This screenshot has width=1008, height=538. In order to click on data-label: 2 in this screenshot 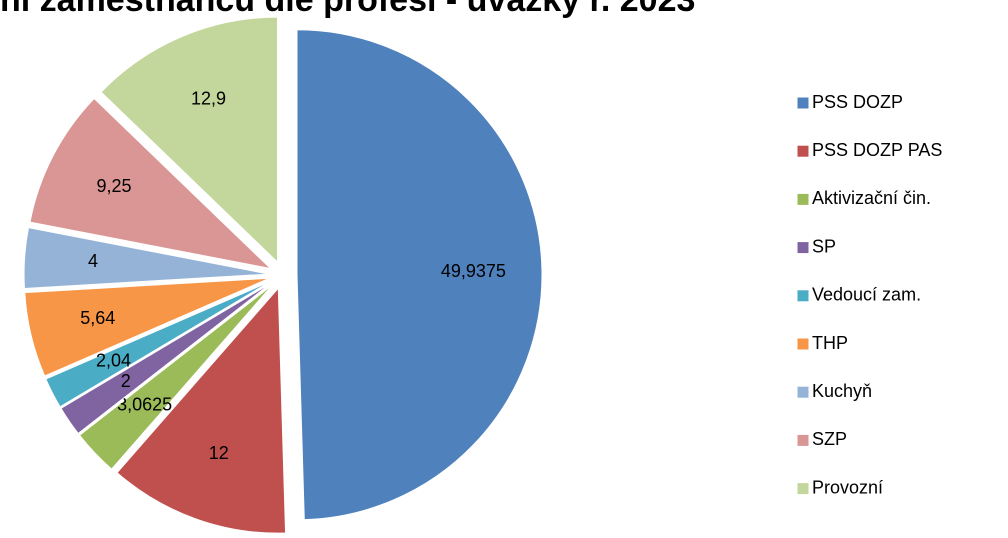, I will do `click(126, 381)`.